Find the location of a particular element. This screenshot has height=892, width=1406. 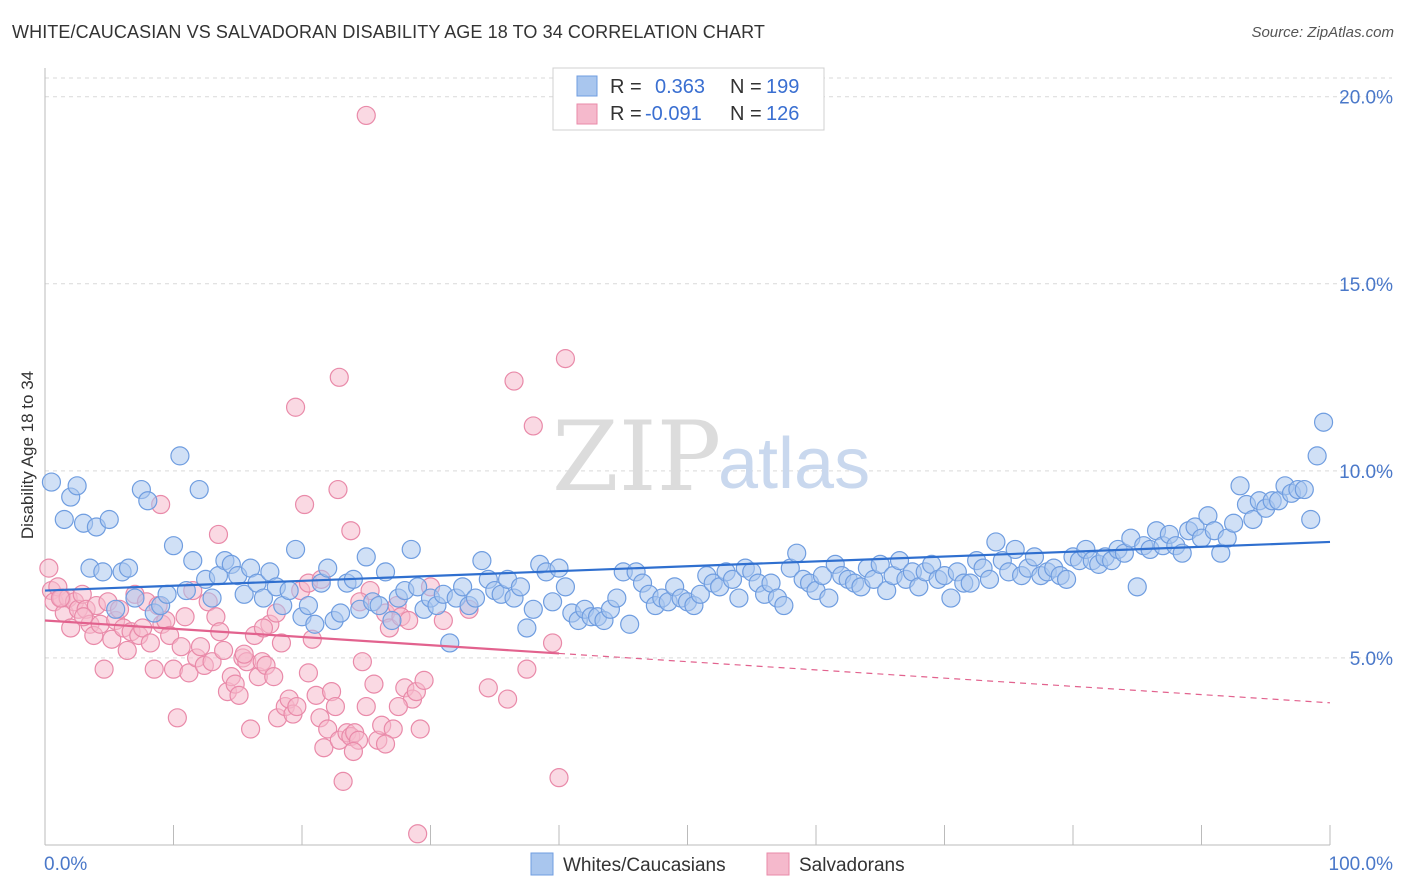

salvadorans-n-label: N = is located at coordinates (746, 114).